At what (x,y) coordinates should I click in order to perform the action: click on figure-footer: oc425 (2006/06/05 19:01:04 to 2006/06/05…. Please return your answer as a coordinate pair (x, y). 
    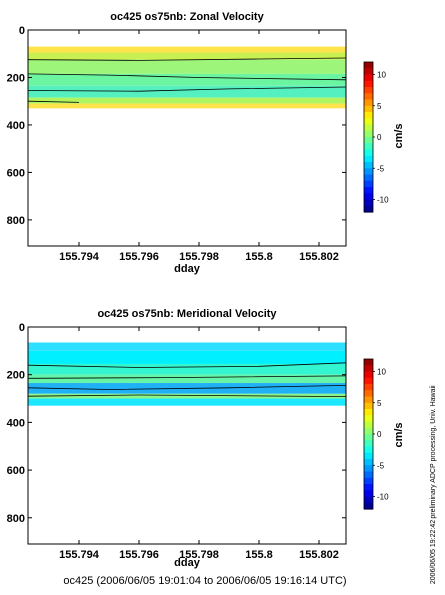
    Looking at the image, I should click on (204, 581).